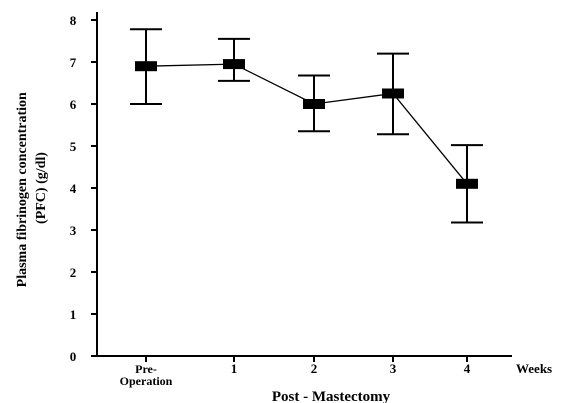 This screenshot has width=562, height=403. I want to click on x-axis-unit-label: Weeks, so click(534, 368).